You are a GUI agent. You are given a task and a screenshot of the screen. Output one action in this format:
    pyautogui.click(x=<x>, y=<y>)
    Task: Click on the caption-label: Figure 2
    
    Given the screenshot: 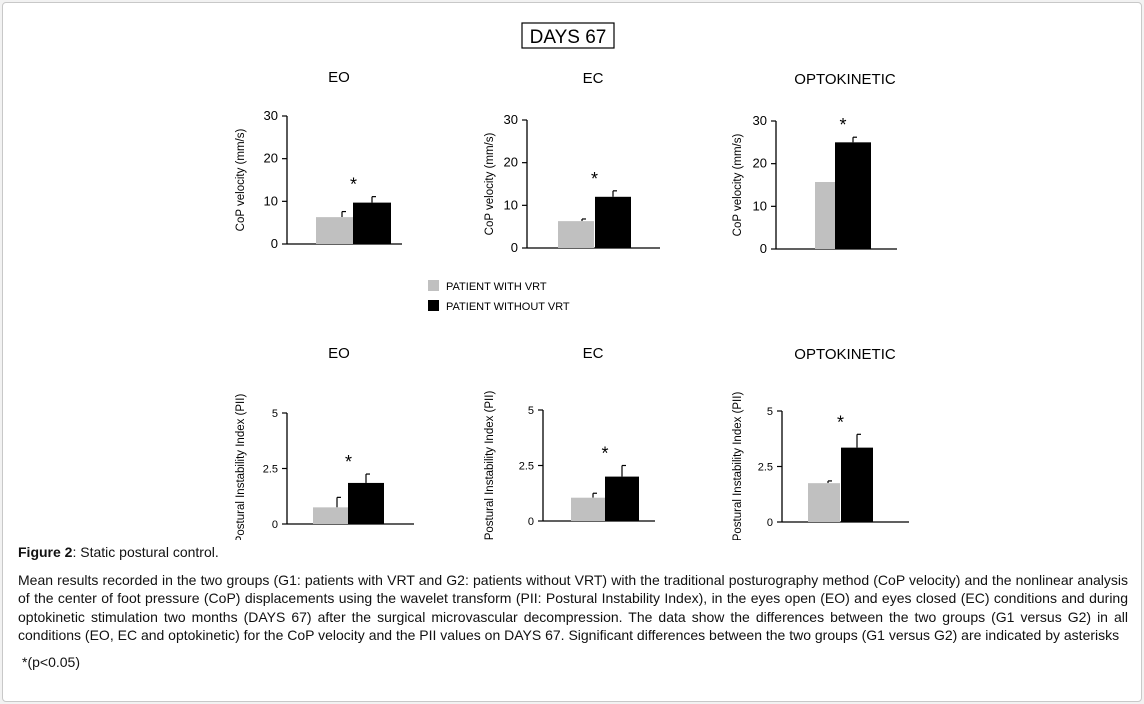 What is the action you would take?
    pyautogui.click(x=45, y=552)
    